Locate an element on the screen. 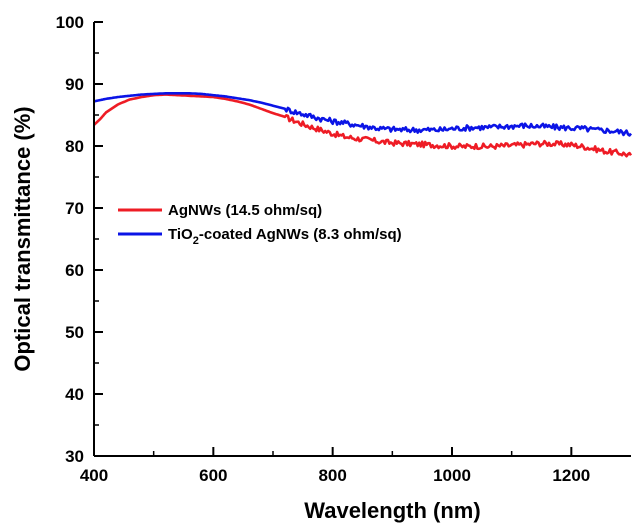  series-layer is located at coordinates (362, 125).